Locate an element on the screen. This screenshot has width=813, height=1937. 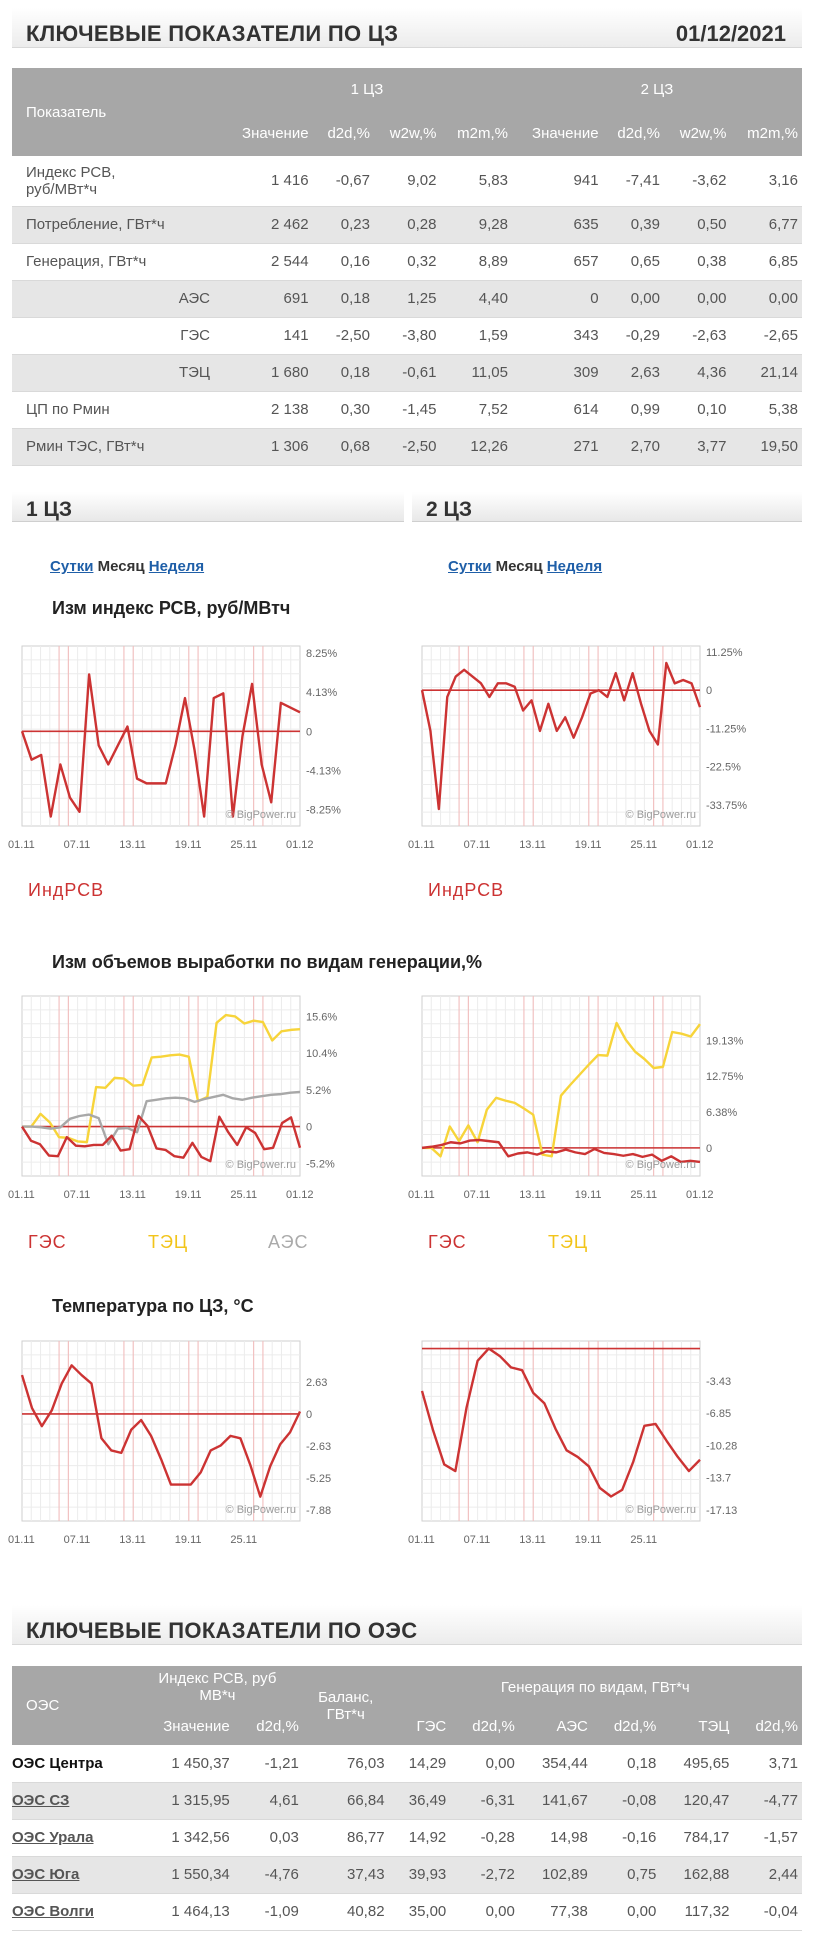
row-label: ГЭС is located at coordinates (117, 336).